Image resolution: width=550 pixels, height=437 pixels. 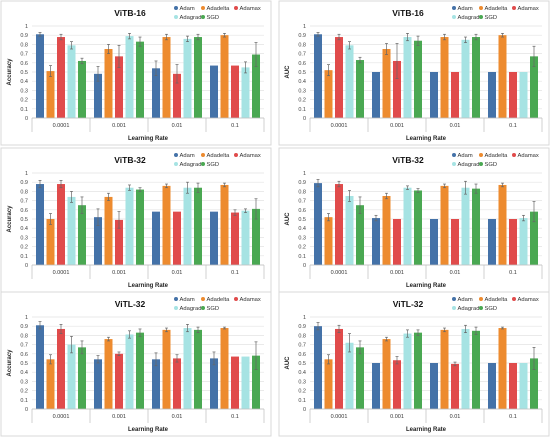 What do you see at coordinates (130, 13) in the screenshot?
I see `chart-title: ViTB-16` at bounding box center [130, 13].